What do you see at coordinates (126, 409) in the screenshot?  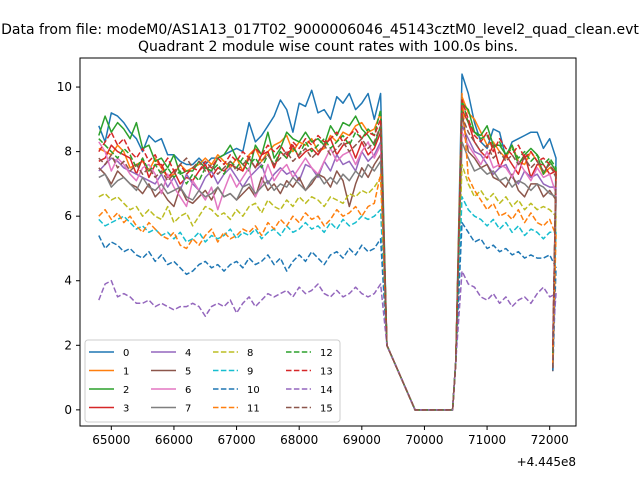 I see `legend-label-3: 3` at bounding box center [126, 409].